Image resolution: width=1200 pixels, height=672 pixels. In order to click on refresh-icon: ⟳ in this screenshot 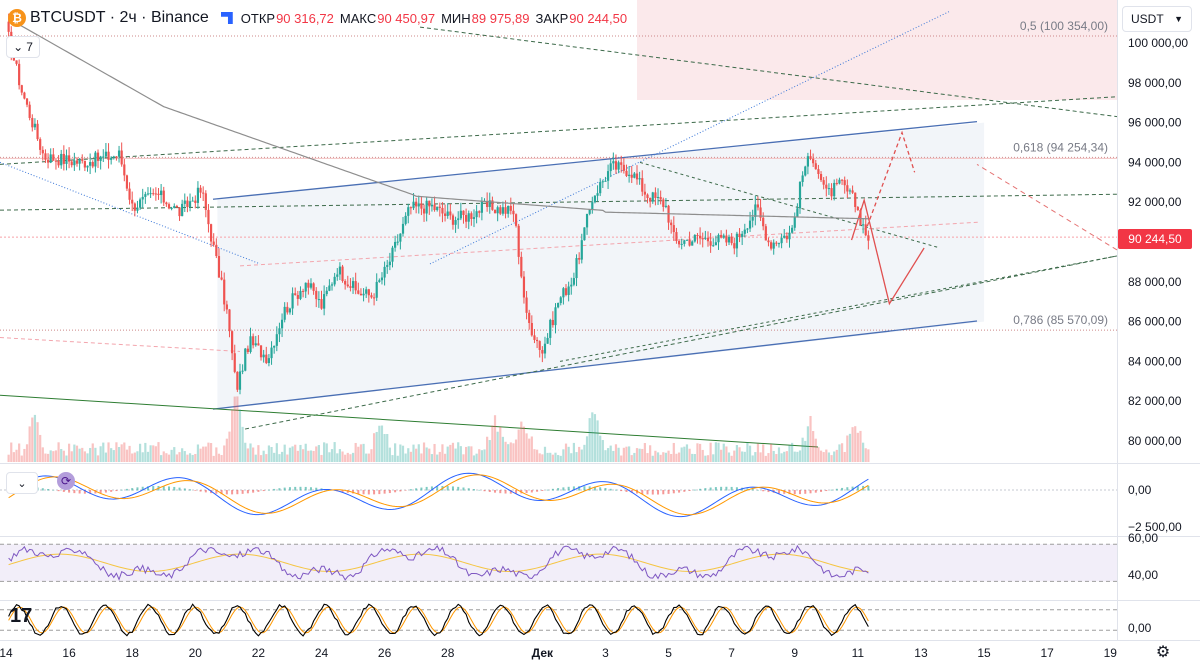, I will do `click(66, 481)`.